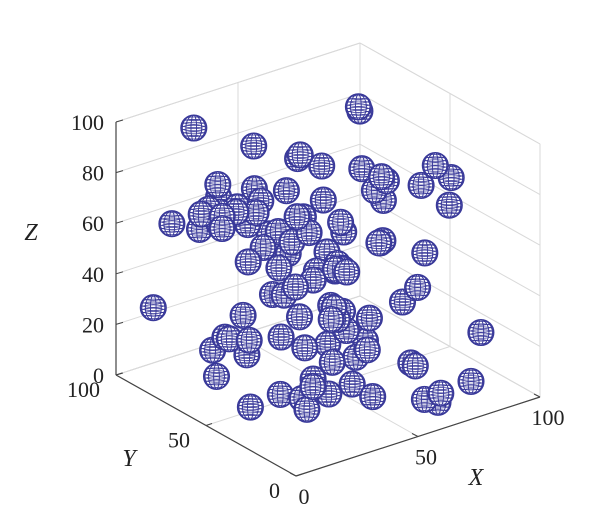  I want to click on z-tick-label: 100, so click(87, 122).